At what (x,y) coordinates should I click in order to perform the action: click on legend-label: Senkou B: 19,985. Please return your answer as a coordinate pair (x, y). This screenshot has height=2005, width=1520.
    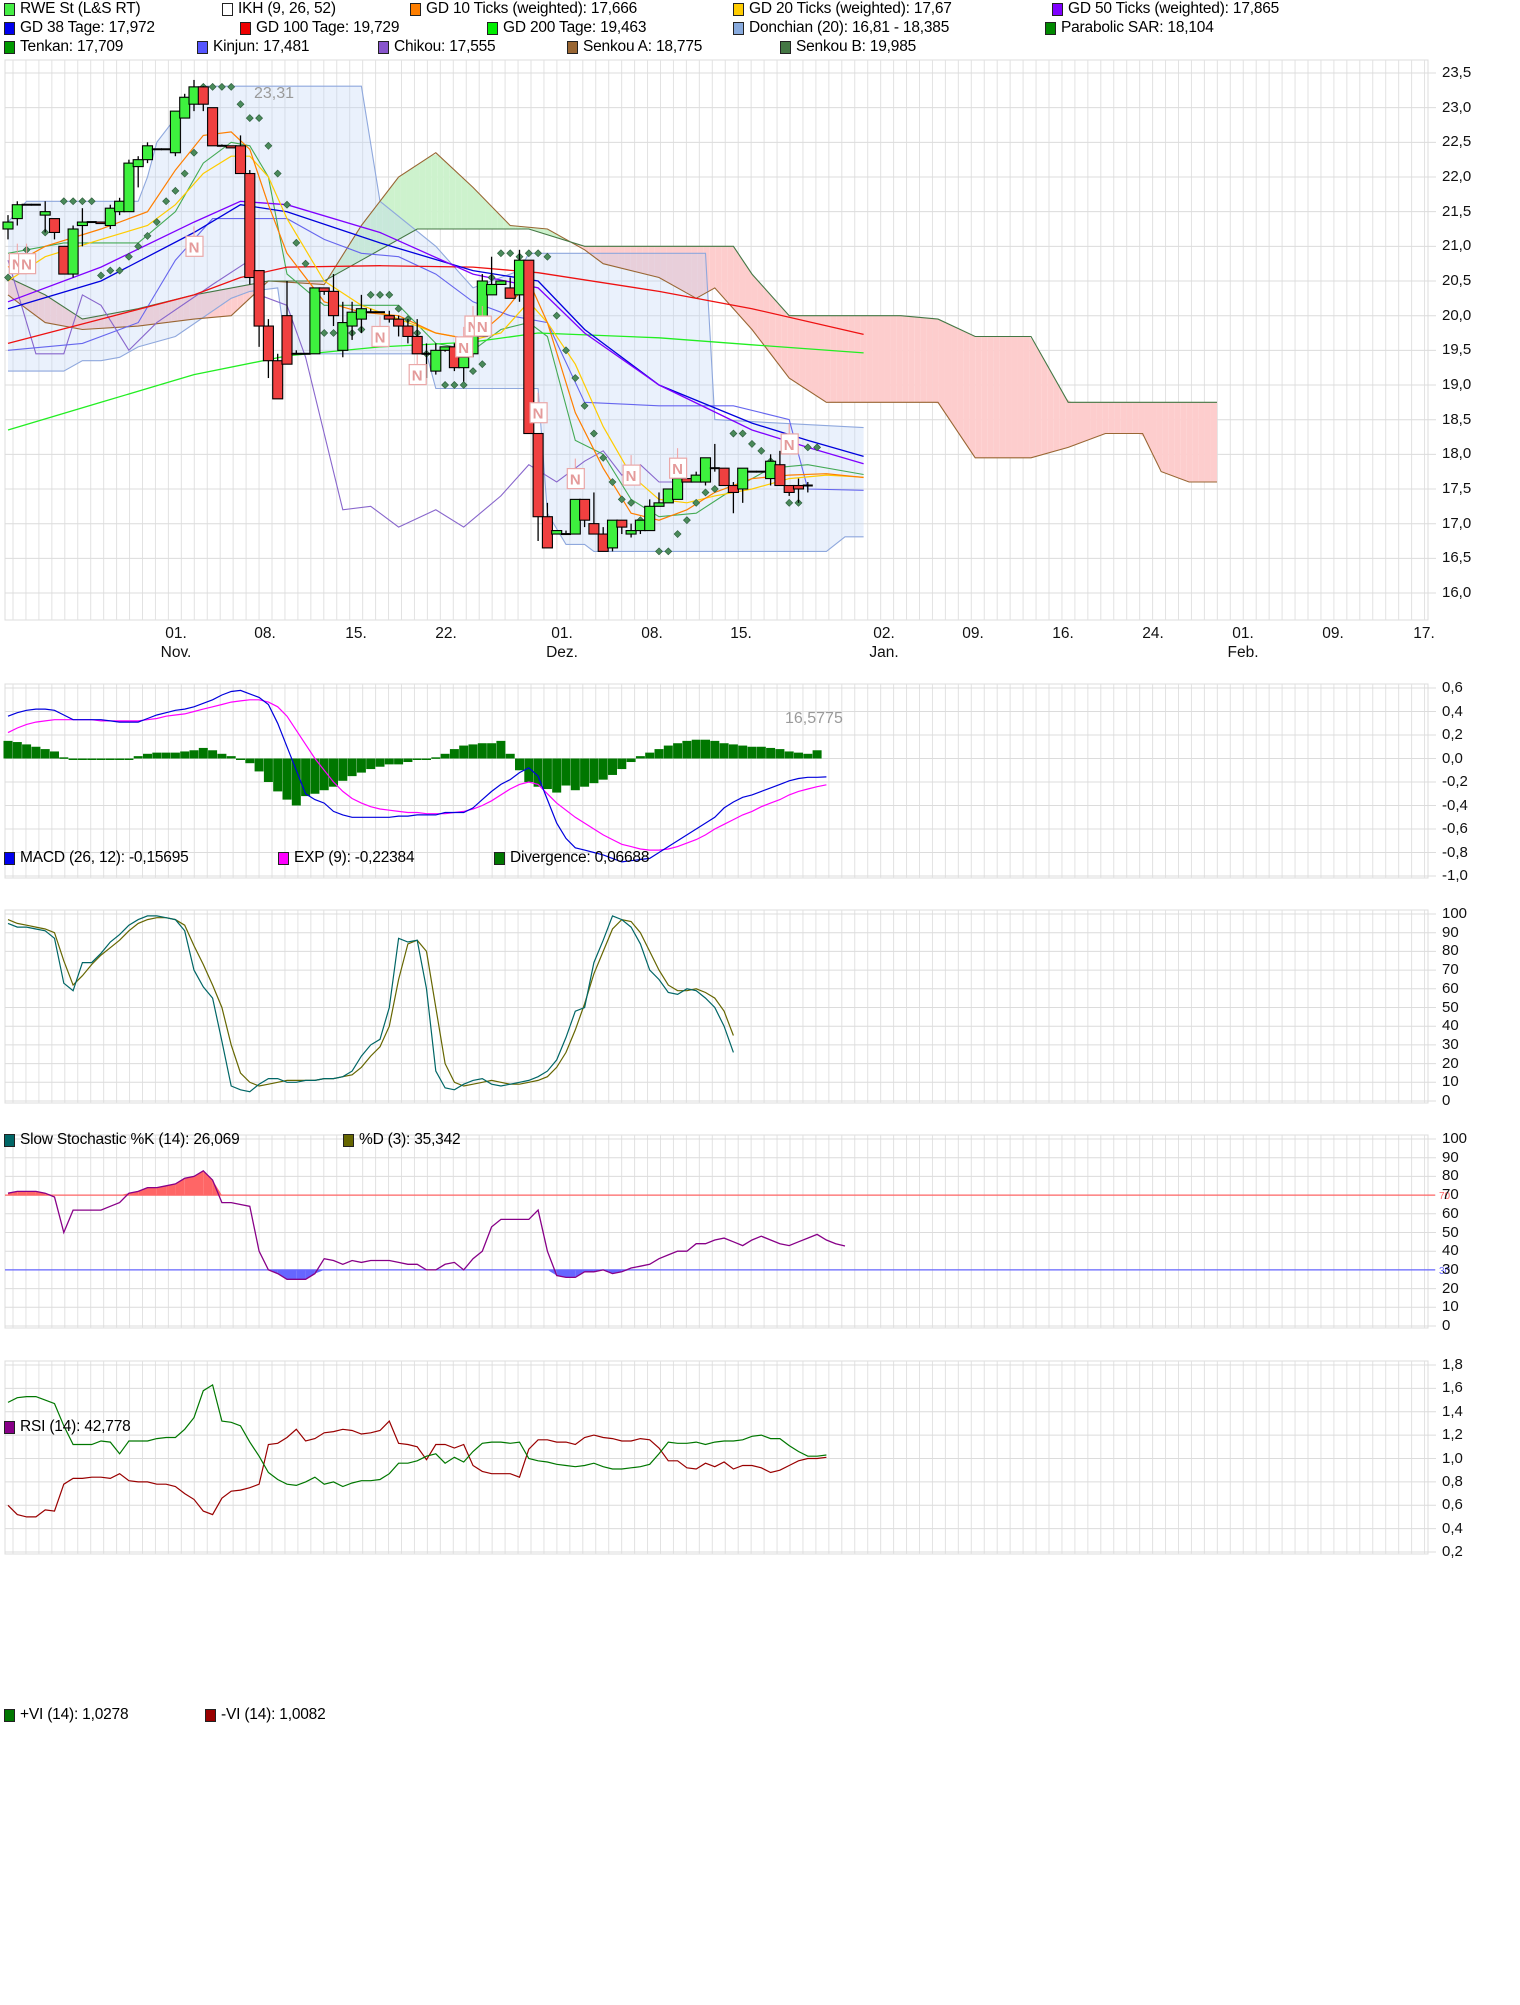
    Looking at the image, I should click on (856, 46).